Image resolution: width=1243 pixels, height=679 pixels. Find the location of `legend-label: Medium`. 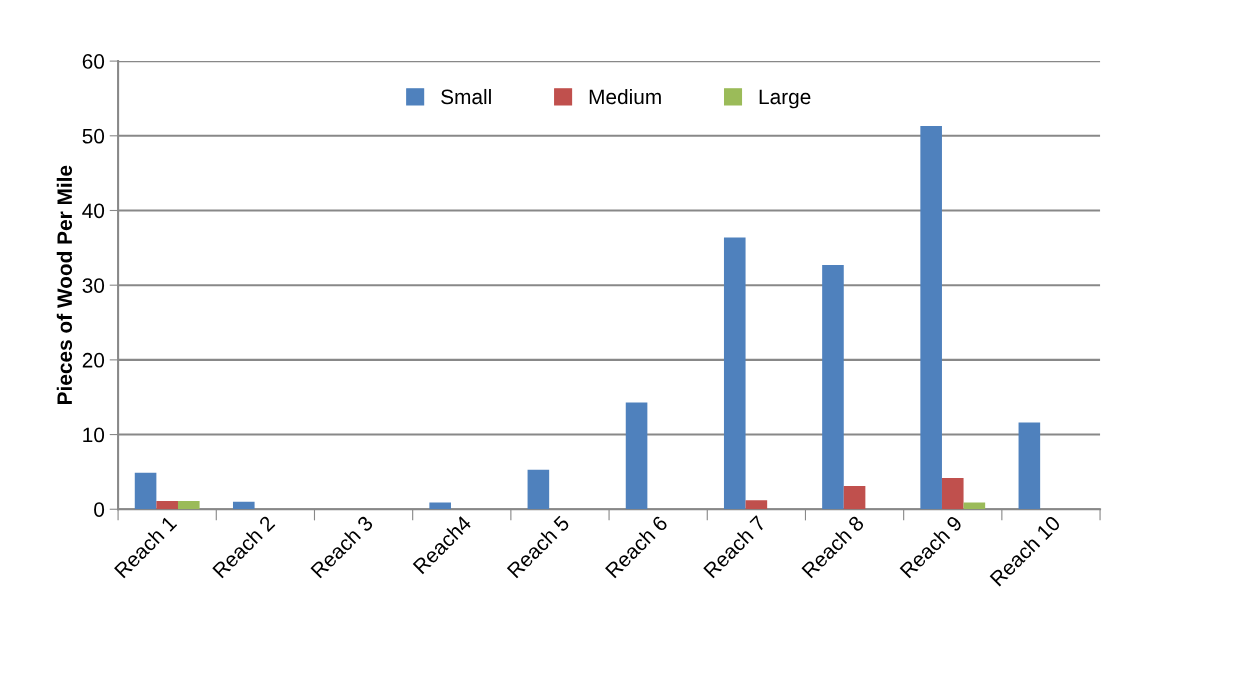

legend-label: Medium is located at coordinates (625, 96).